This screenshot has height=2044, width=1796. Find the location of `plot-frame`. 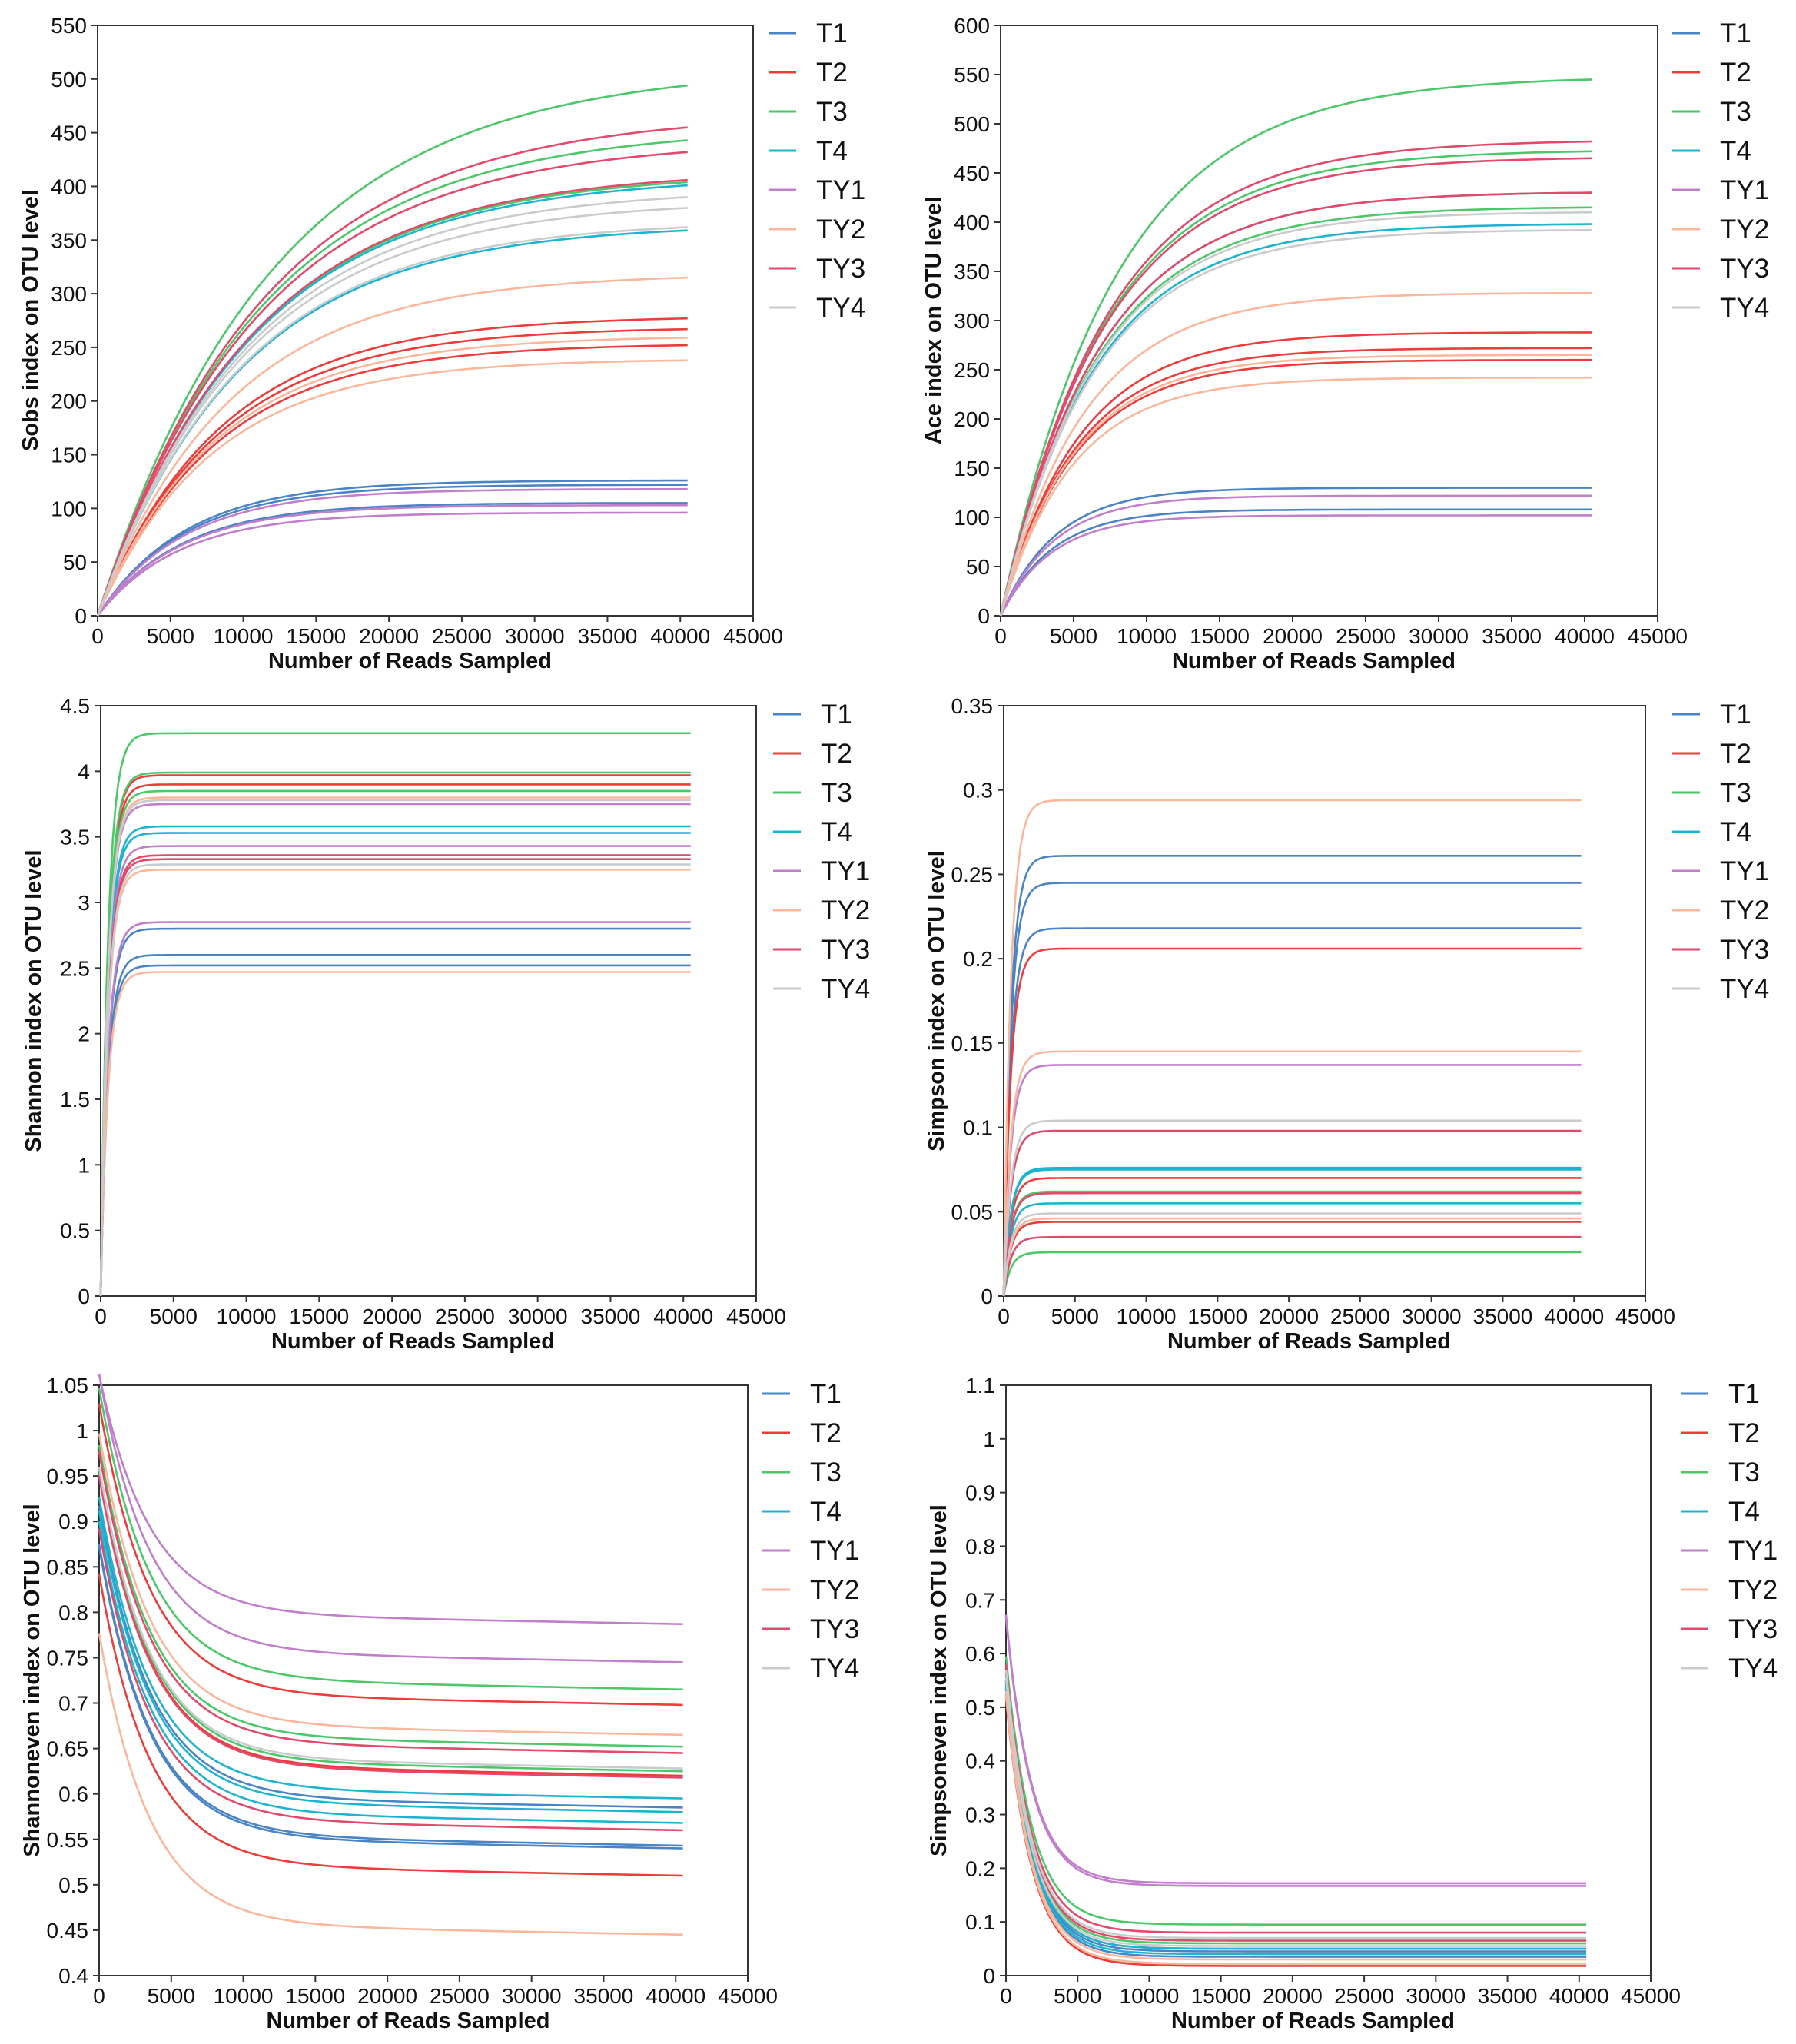

plot-frame is located at coordinates (1328, 1680).